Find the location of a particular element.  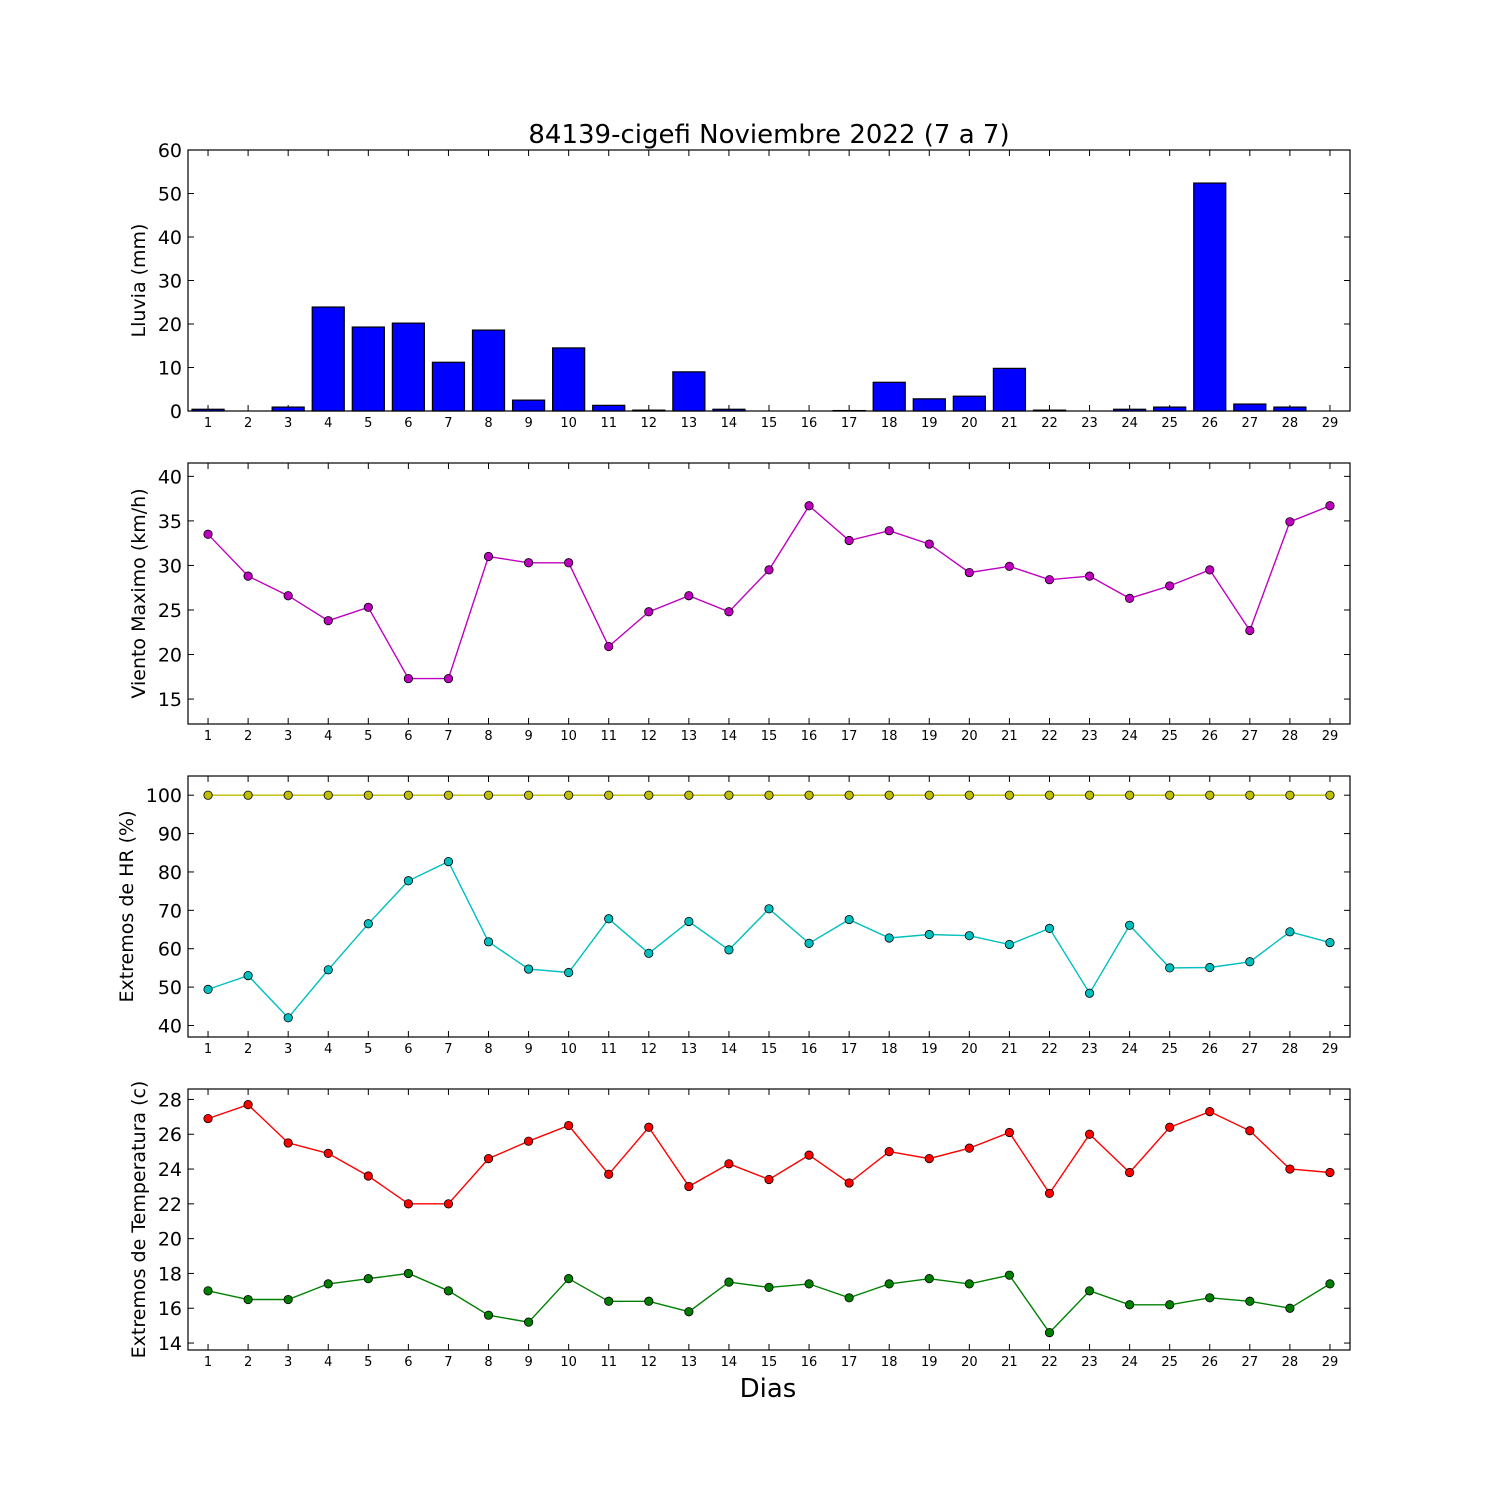

lluvia-xtick-label: 6 is located at coordinates (408, 423).